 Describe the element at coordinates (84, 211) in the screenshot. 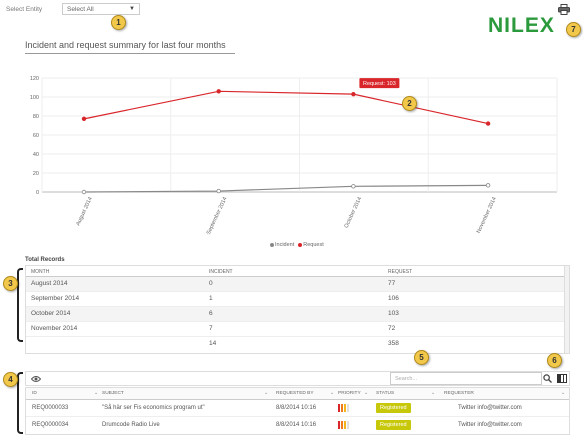

I see `x-tick-label: August 2014` at that location.